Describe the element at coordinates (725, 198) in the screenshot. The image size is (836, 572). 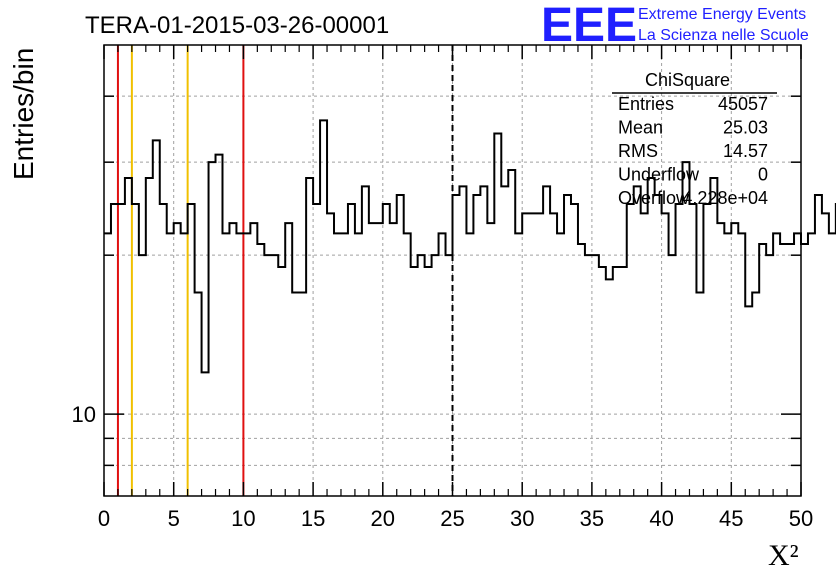
I see `stats-value: 4.228e+04` at that location.